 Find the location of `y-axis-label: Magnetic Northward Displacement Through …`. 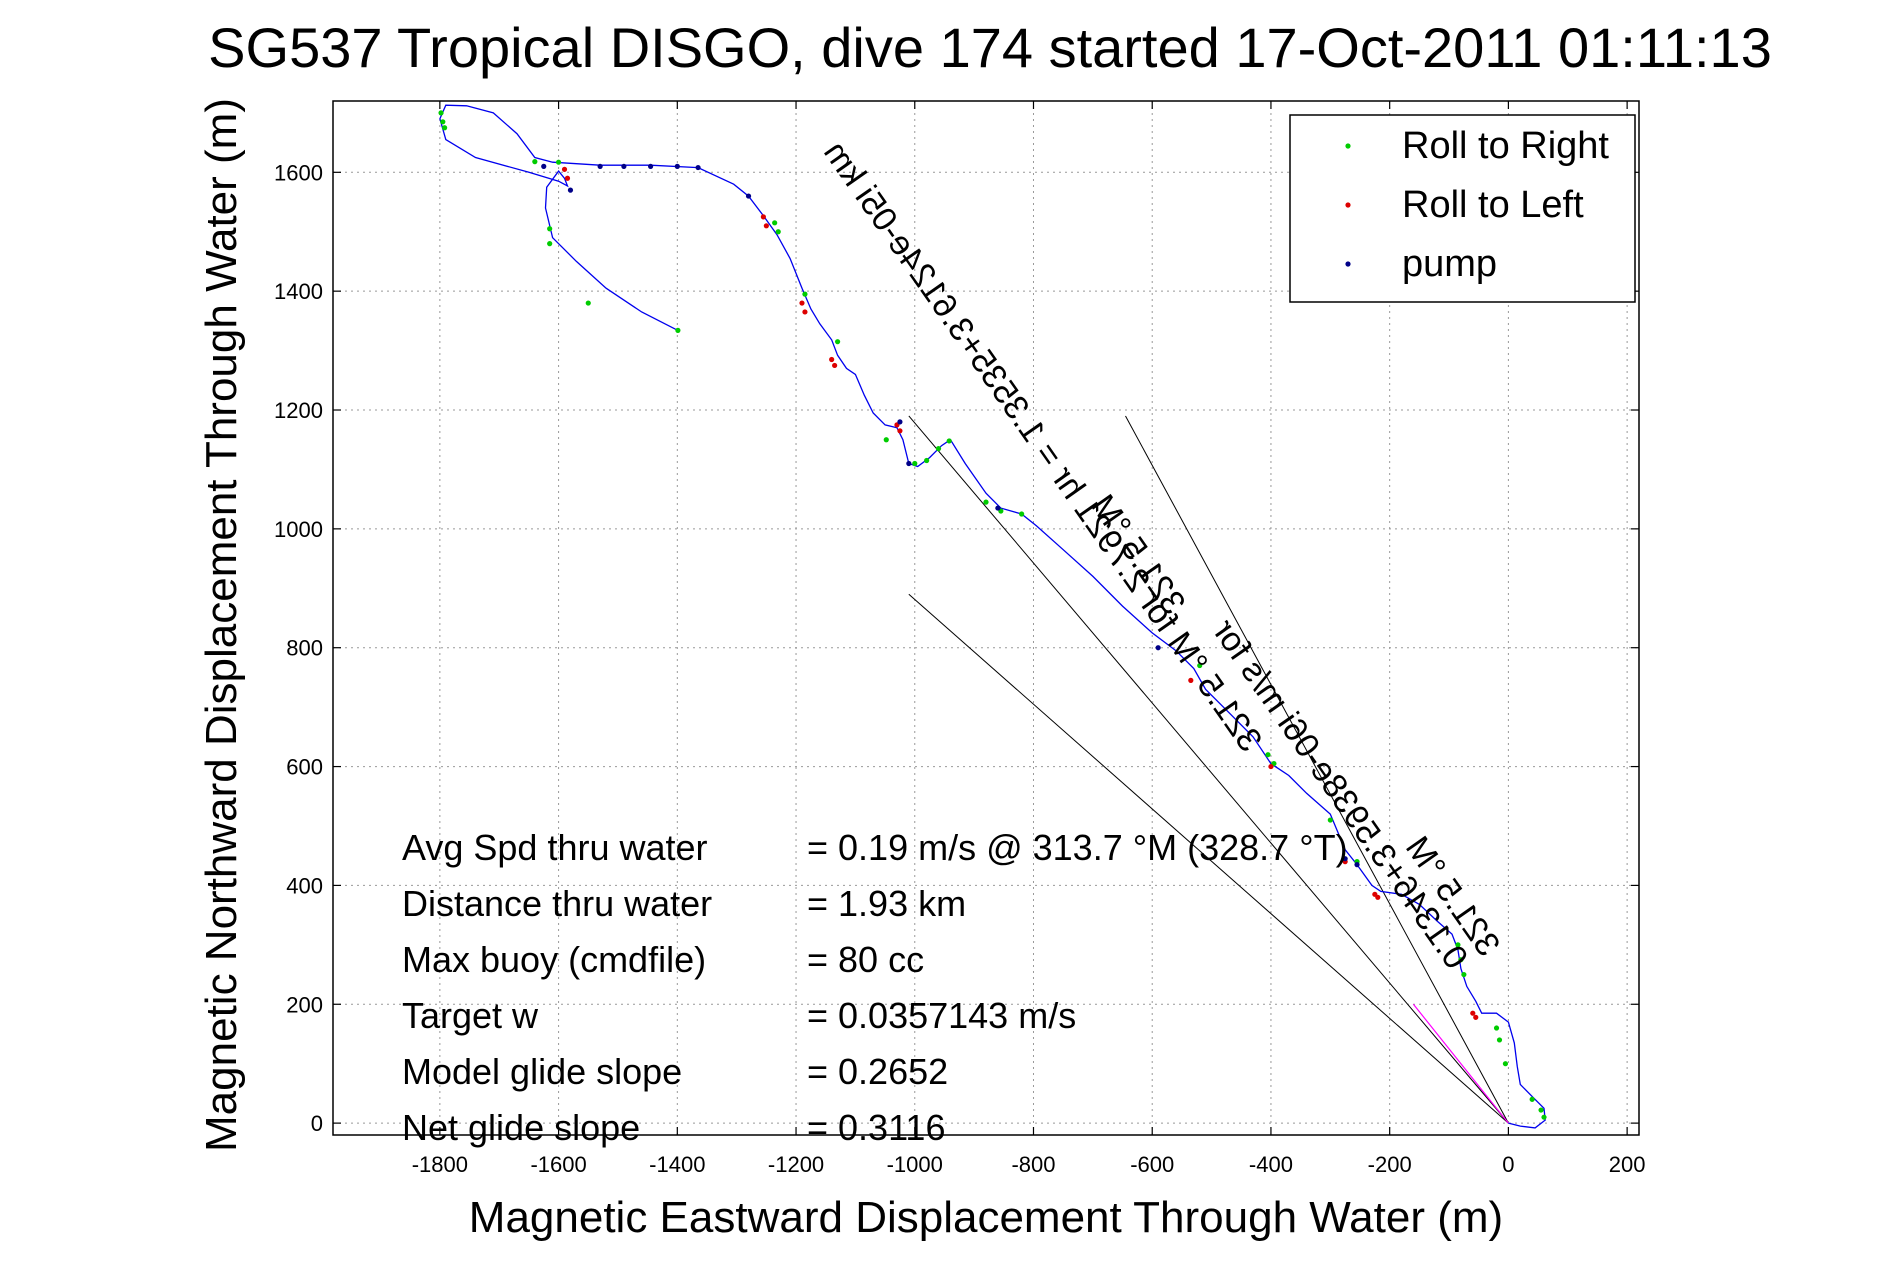

y-axis-label: Magnetic Northward Displacement Through … is located at coordinates (221, 625).